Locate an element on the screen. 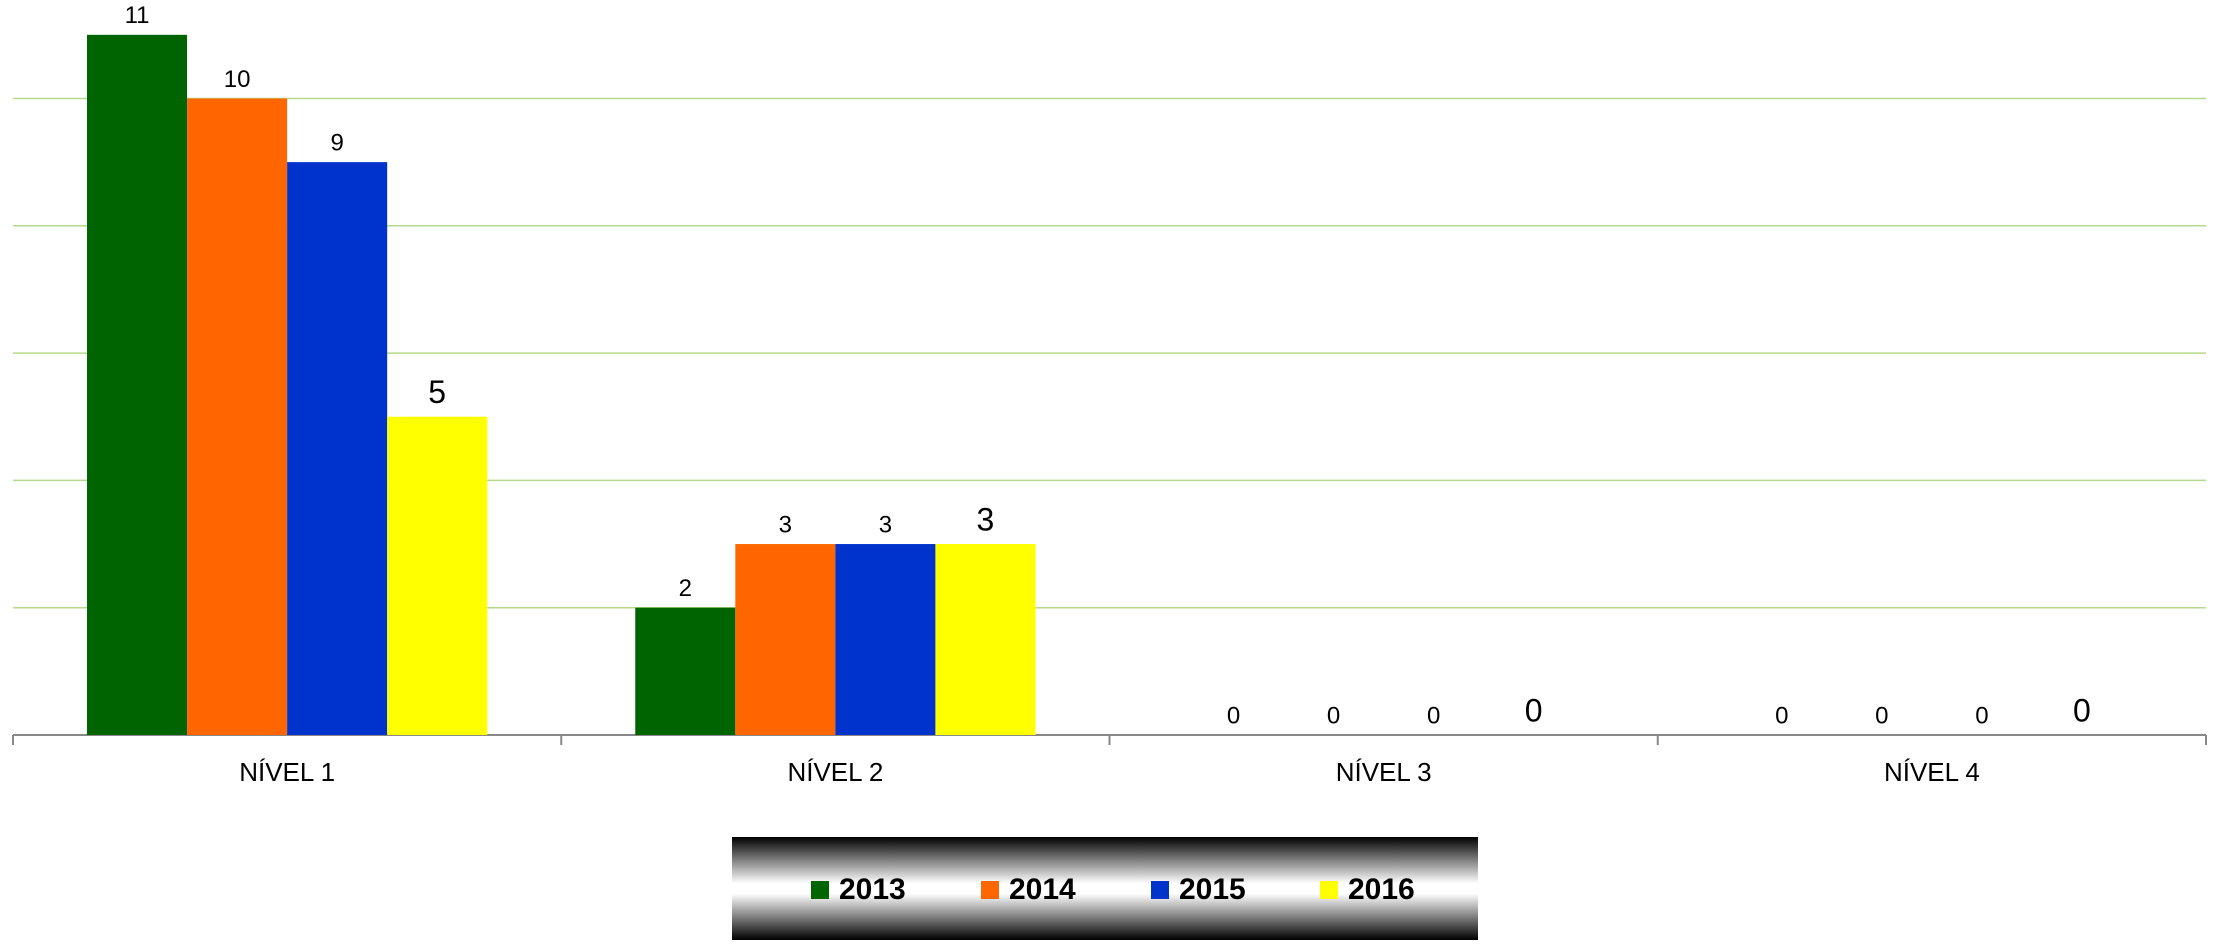  data-label: 11 is located at coordinates (137, 15).